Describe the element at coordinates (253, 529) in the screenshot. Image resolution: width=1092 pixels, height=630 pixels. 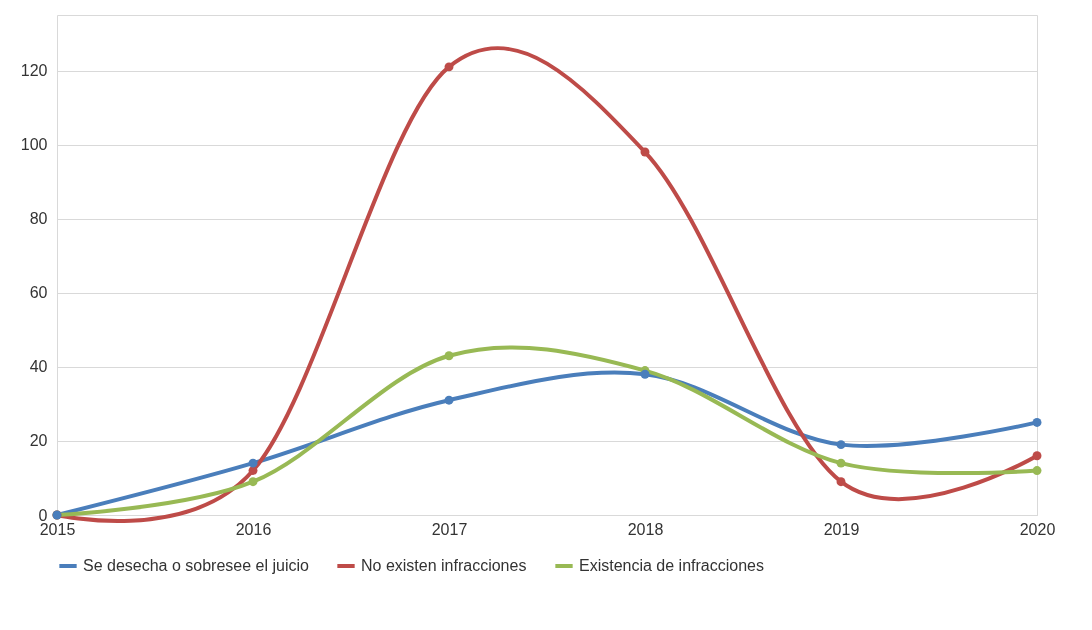
I see `x-tick-label: 2016` at that location.